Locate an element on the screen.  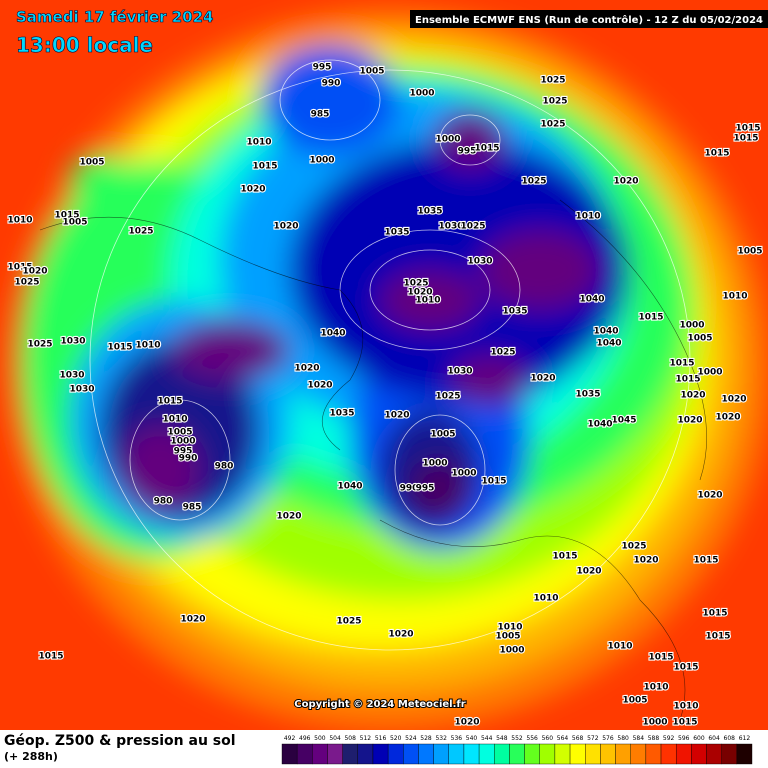
date: Samedi 17 février 2024 is located at coordinates (114, 17).